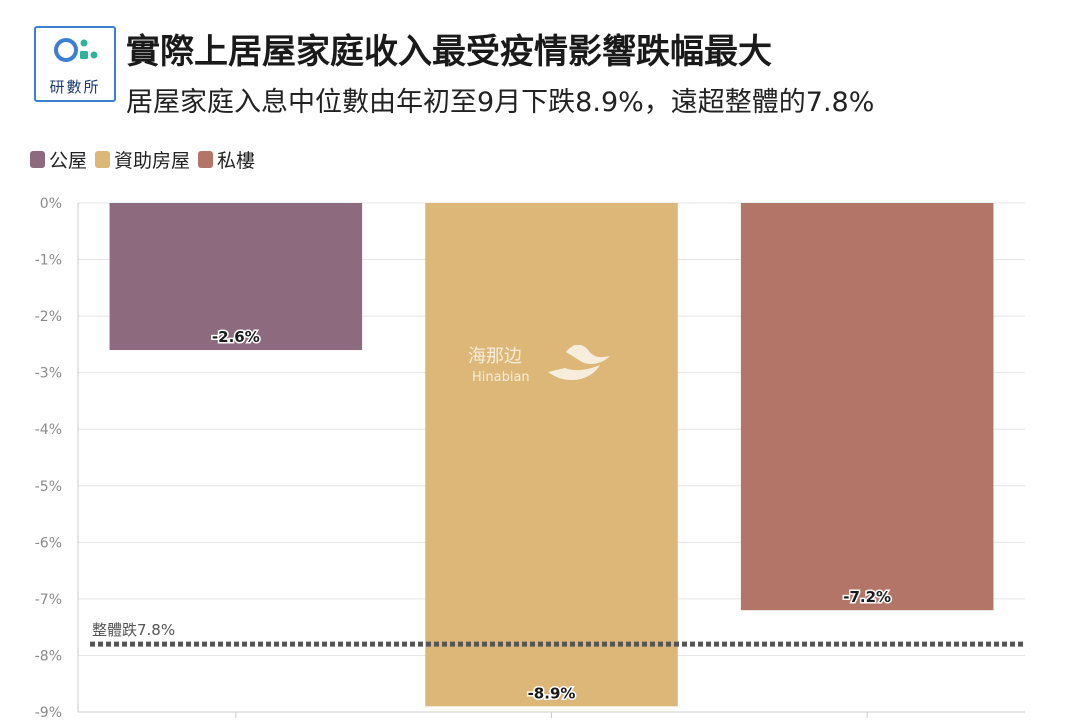 Image resolution: width=1080 pixels, height=727 pixels. Describe the element at coordinates (539, 364) in the screenshot. I see `watermark: 海那边 Hinabian` at that location.